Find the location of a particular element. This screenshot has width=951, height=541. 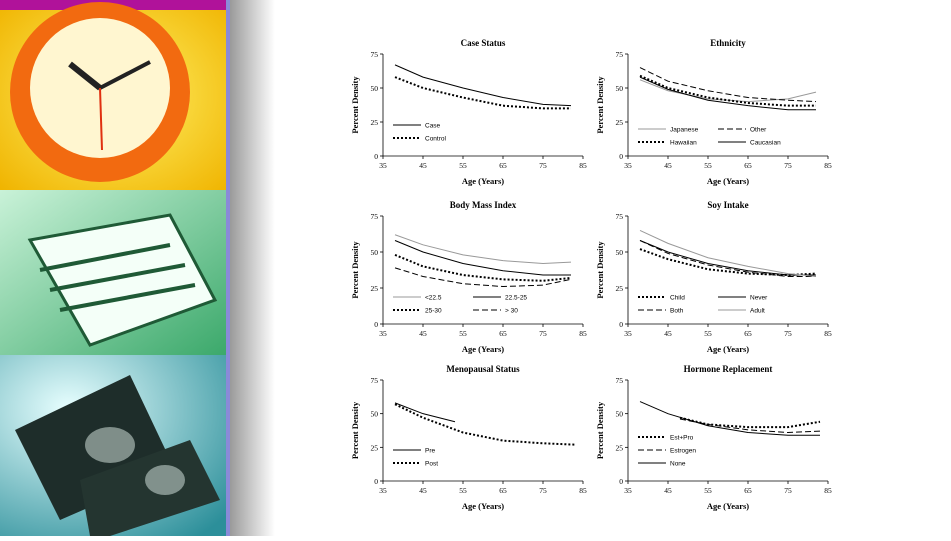

chart-title: Ethnicity is located at coordinates (728, 43).